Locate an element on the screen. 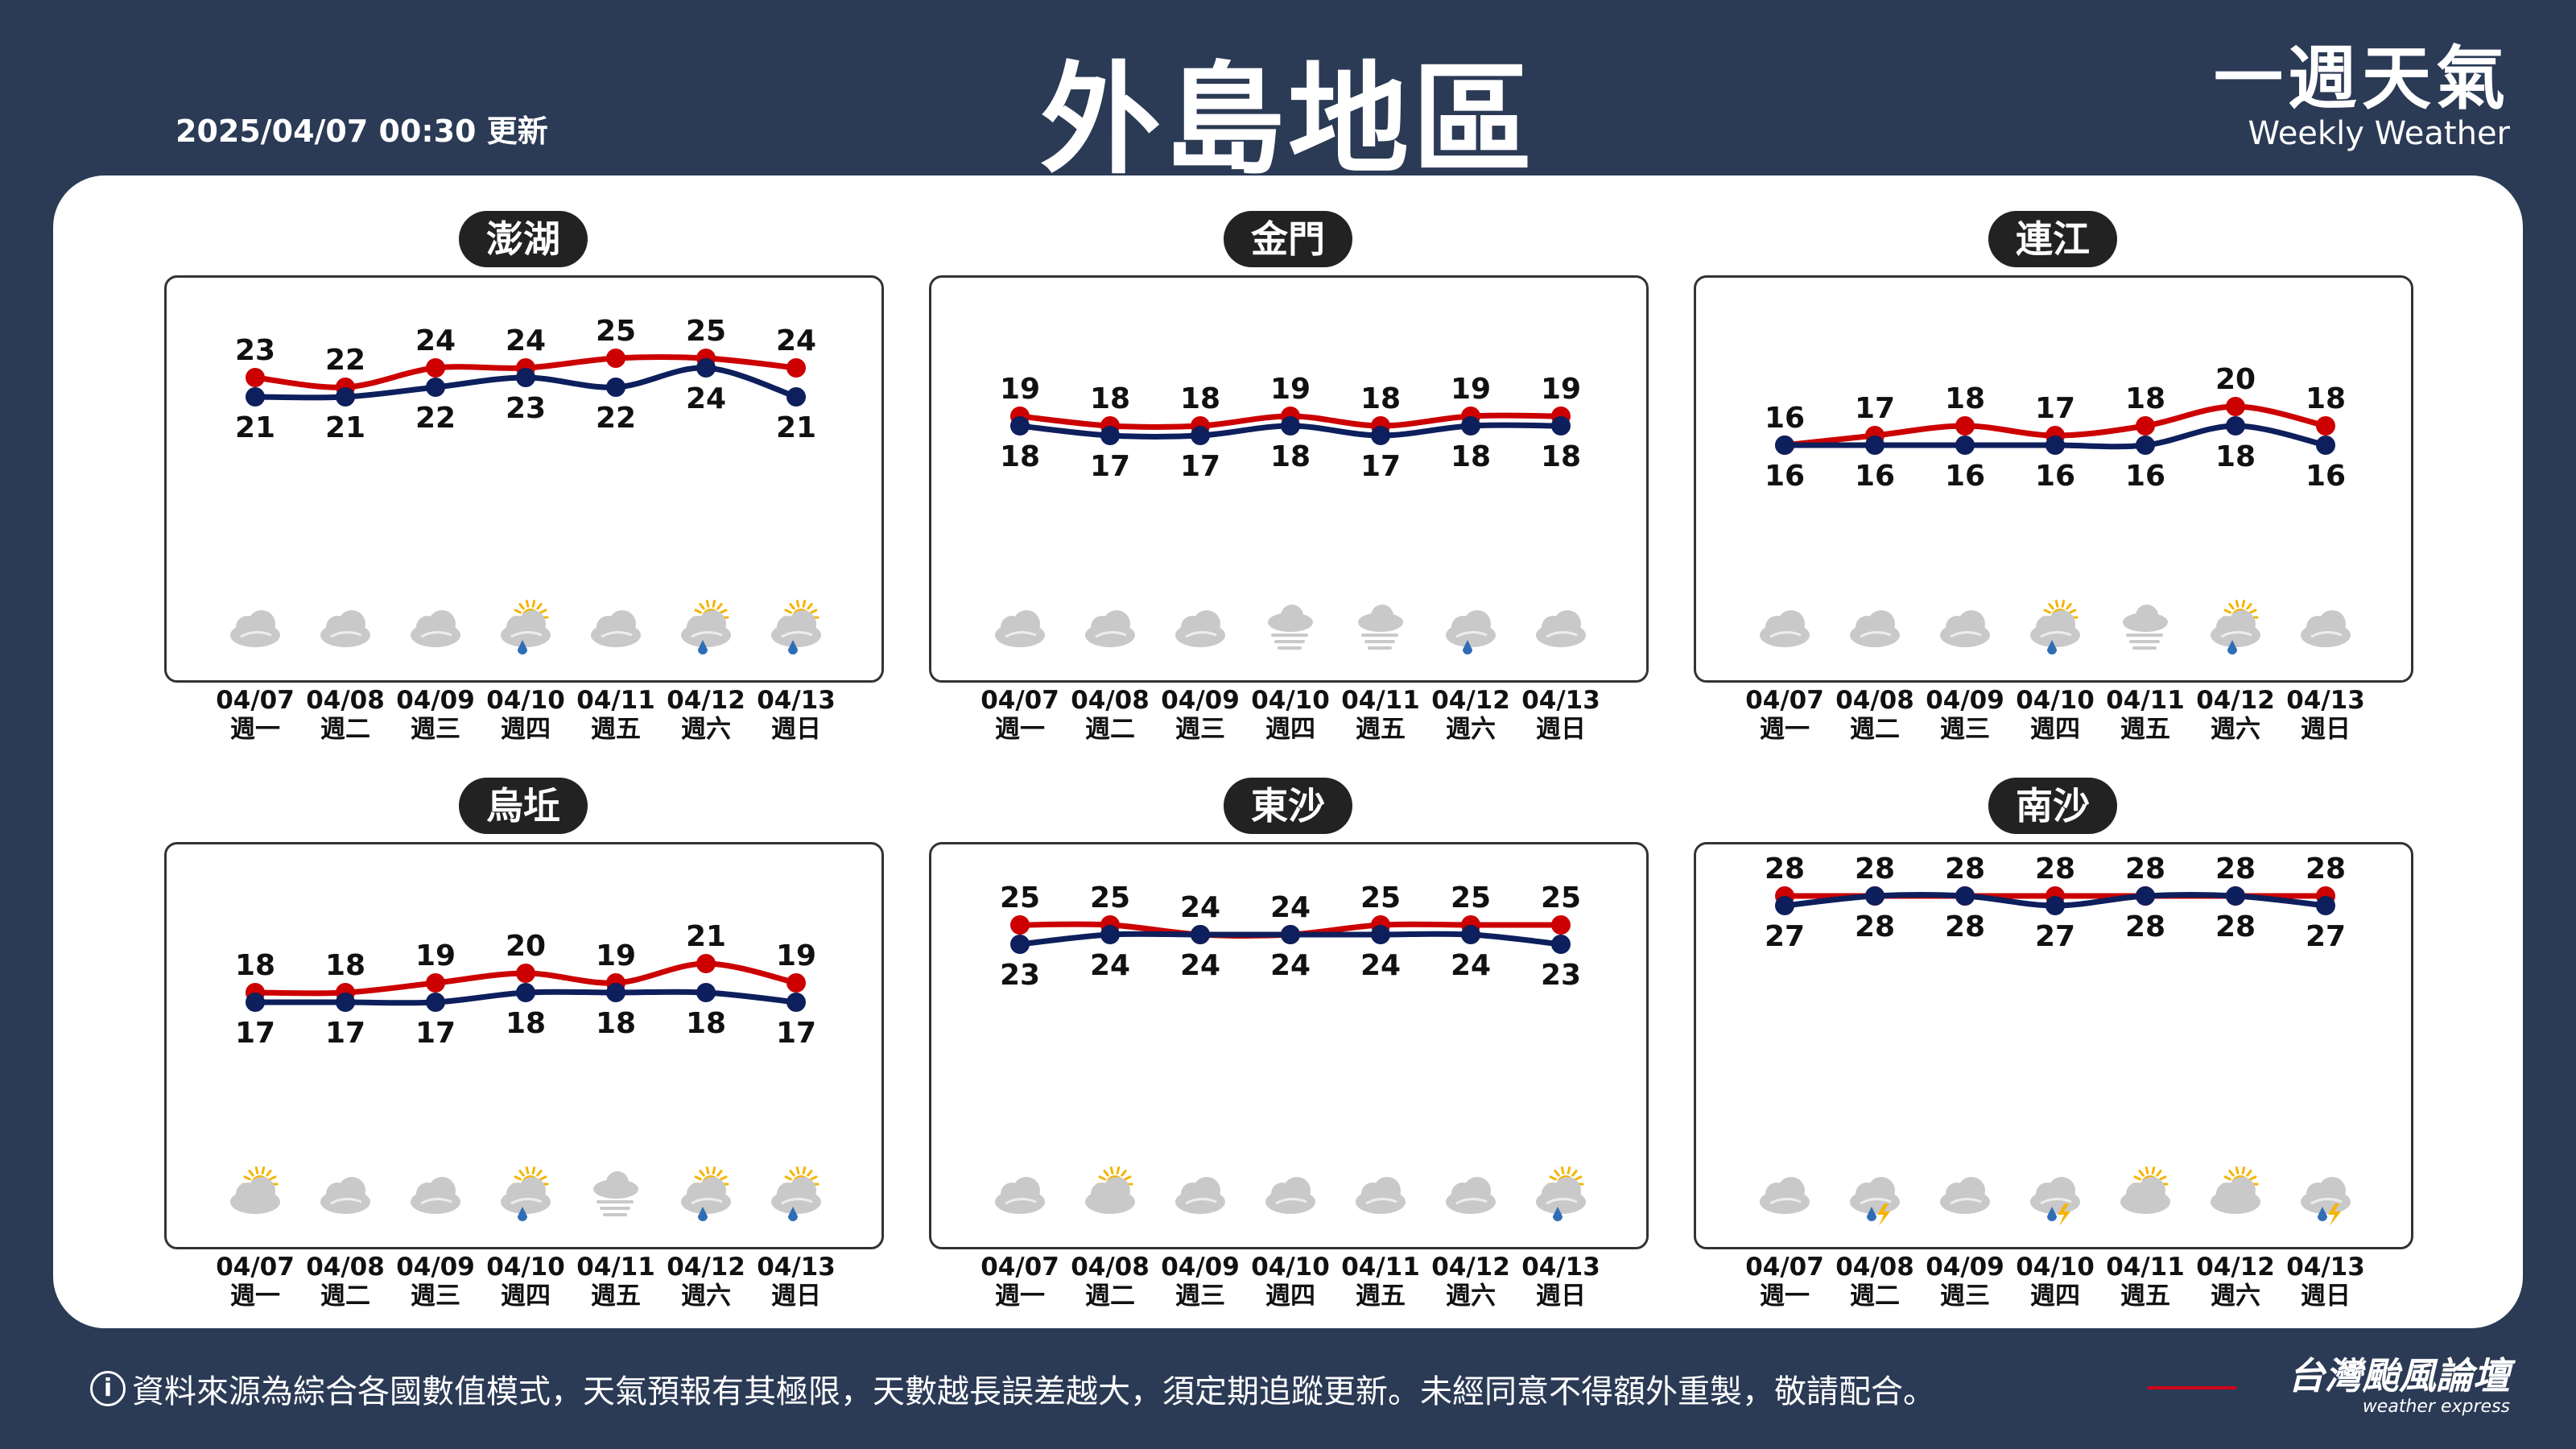  footer-brand-logo: 台灣颱風論壇 weather express is located at coordinates (2329, 1385).